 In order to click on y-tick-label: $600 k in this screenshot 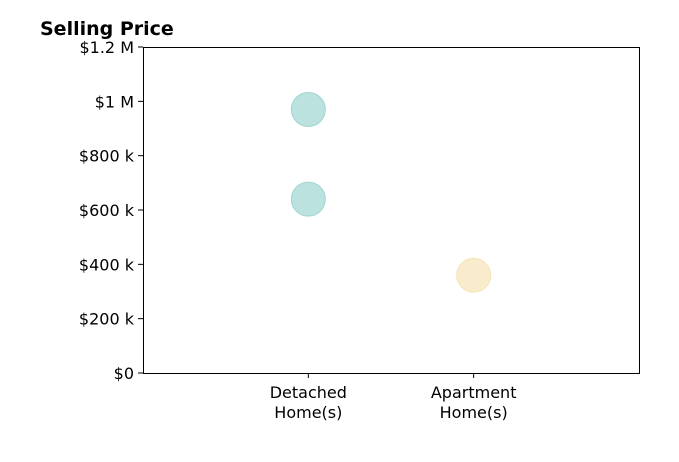, I will do `click(107, 210)`.